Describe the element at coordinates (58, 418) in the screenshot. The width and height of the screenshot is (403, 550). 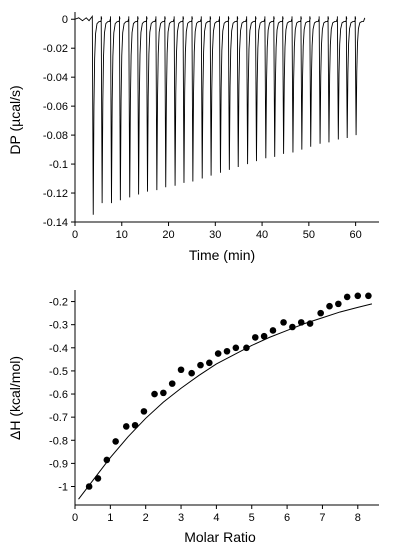
I see `isotherm-y-tick-label: -0.7` at that location.